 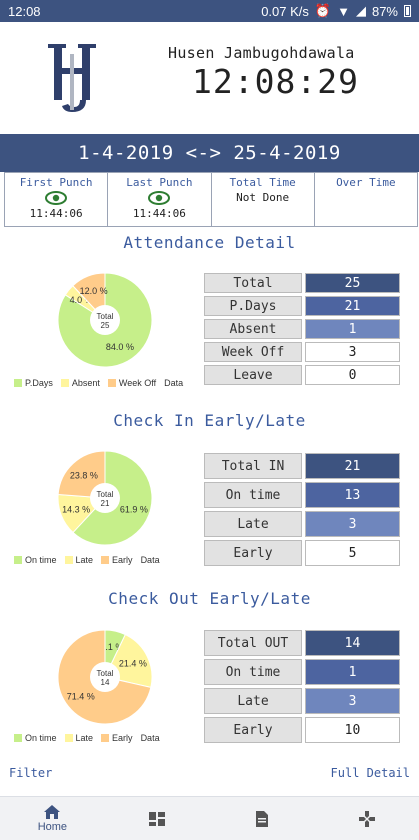 I want to click on pie-center-value: 25, so click(x=105, y=325).